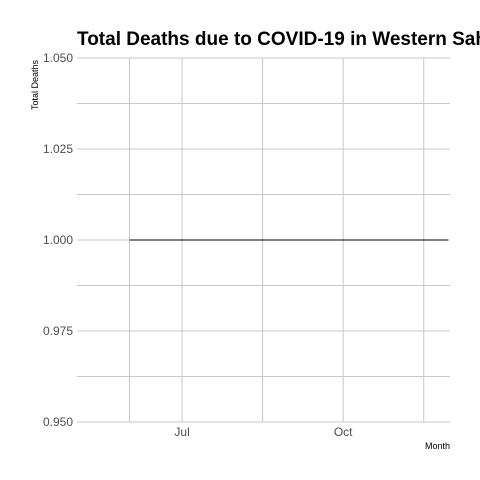 The width and height of the screenshot is (480, 480). Describe the element at coordinates (58, 240) in the screenshot. I see `y-tick-label: 1.000` at that location.